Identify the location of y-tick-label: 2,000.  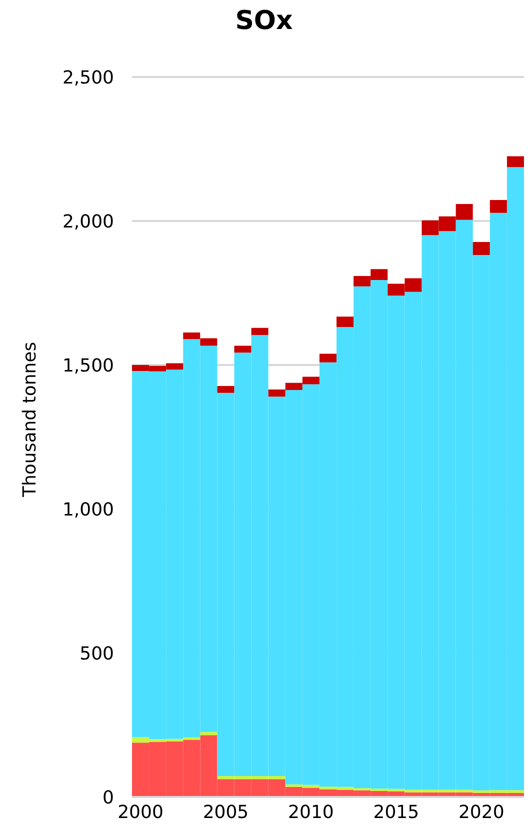
(88, 221).